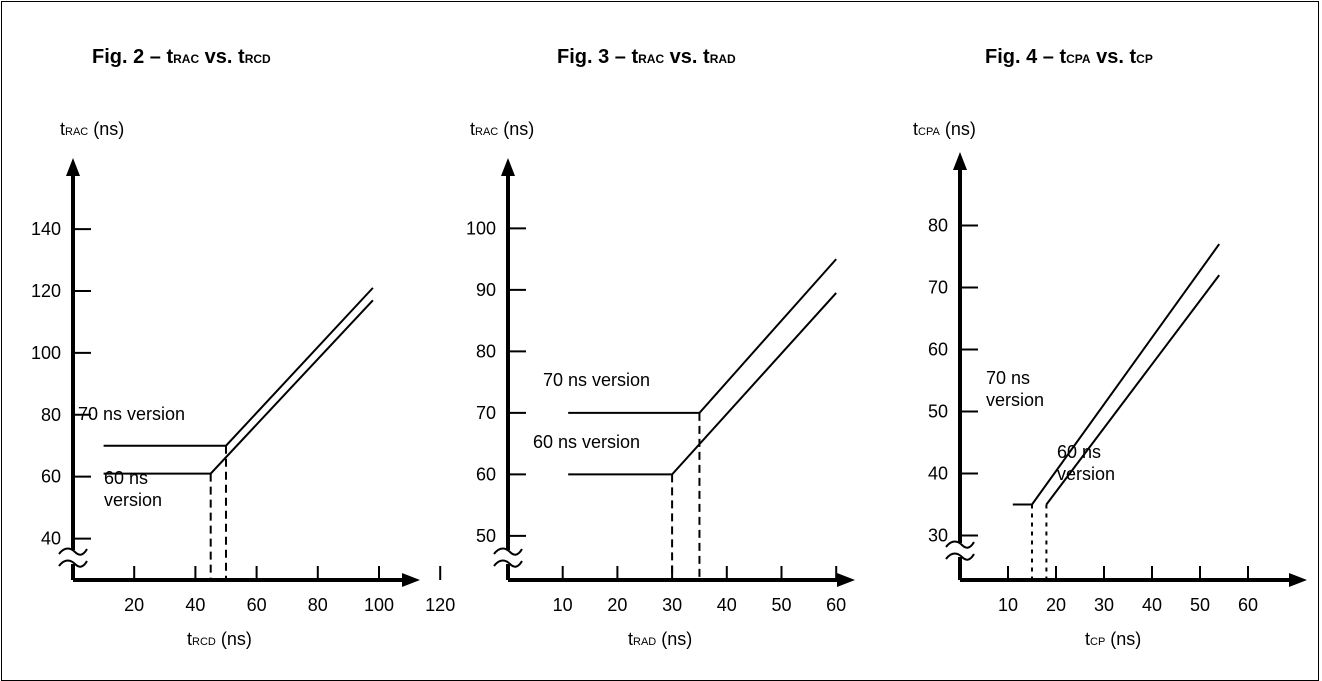  Describe the element at coordinates (46, 291) in the screenshot. I see `y-tick-label: 120` at that location.